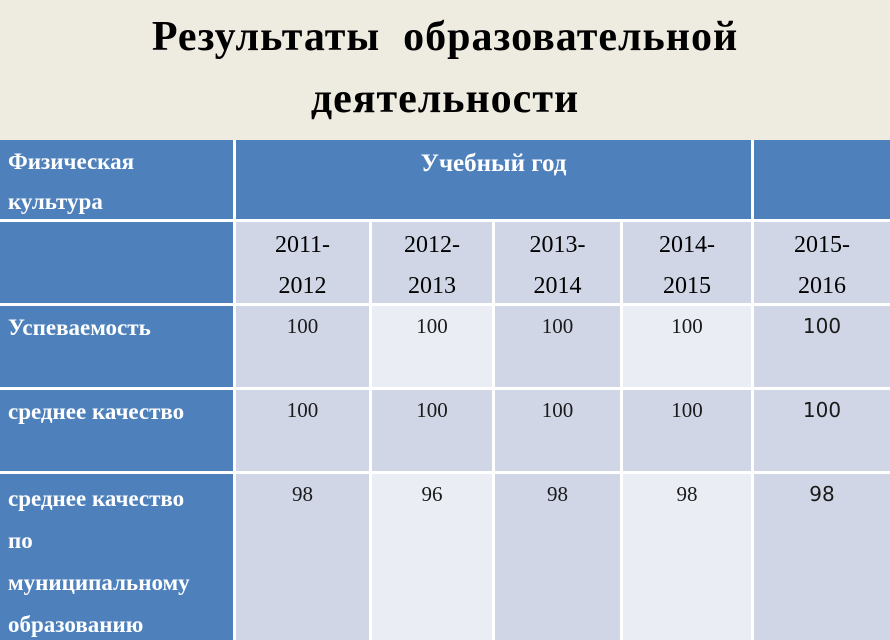  I want to click on row-label-uspevaemost: Успеваемость, so click(116, 346).